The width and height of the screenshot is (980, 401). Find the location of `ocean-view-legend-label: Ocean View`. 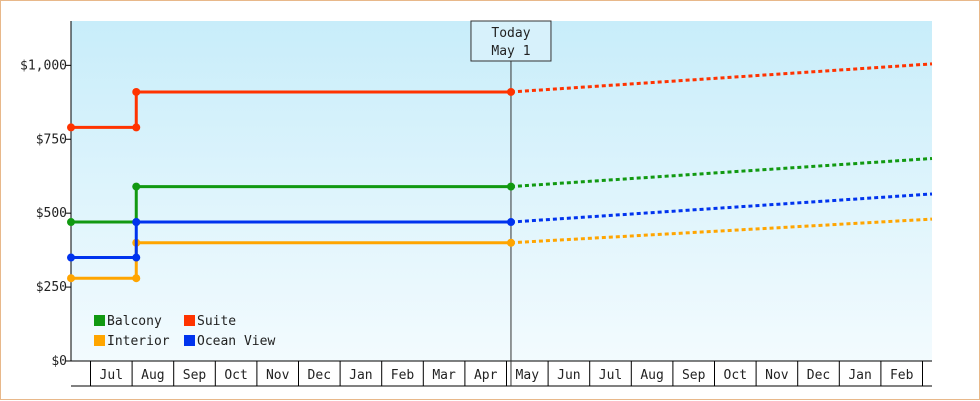

ocean-view-legend-label: Ocean View is located at coordinates (236, 341).